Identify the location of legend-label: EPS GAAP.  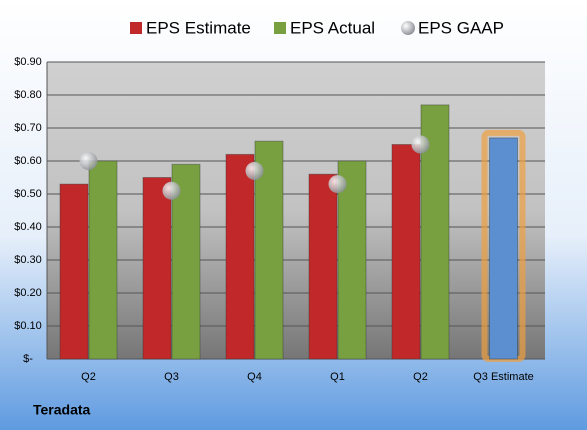
(461, 27).